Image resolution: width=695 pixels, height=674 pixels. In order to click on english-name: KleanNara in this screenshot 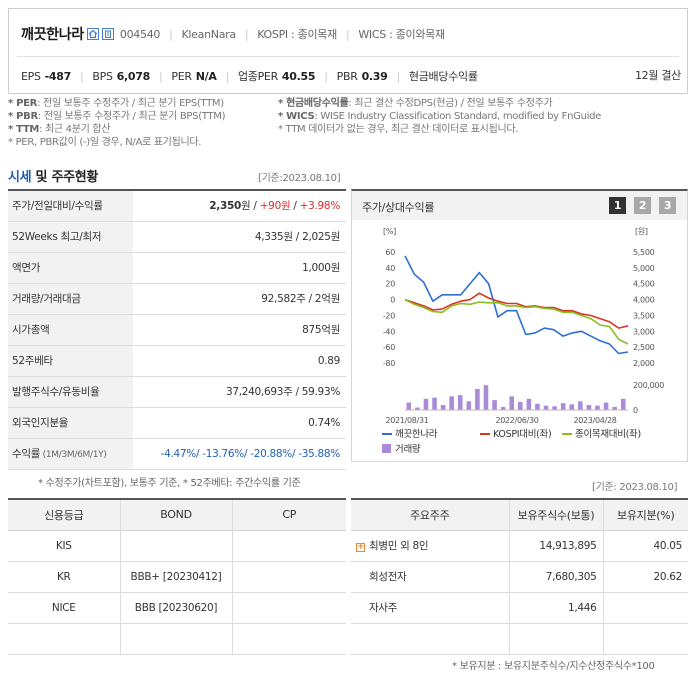, I will do `click(209, 34)`.